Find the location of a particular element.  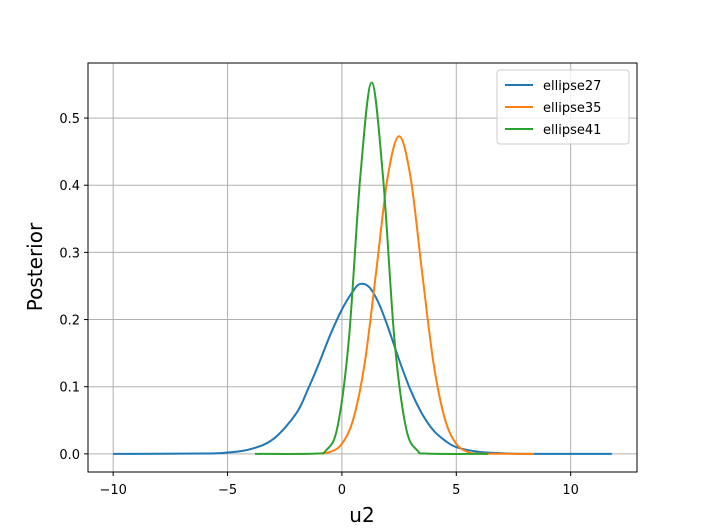

x-tick-label: 0 is located at coordinates (342, 490).